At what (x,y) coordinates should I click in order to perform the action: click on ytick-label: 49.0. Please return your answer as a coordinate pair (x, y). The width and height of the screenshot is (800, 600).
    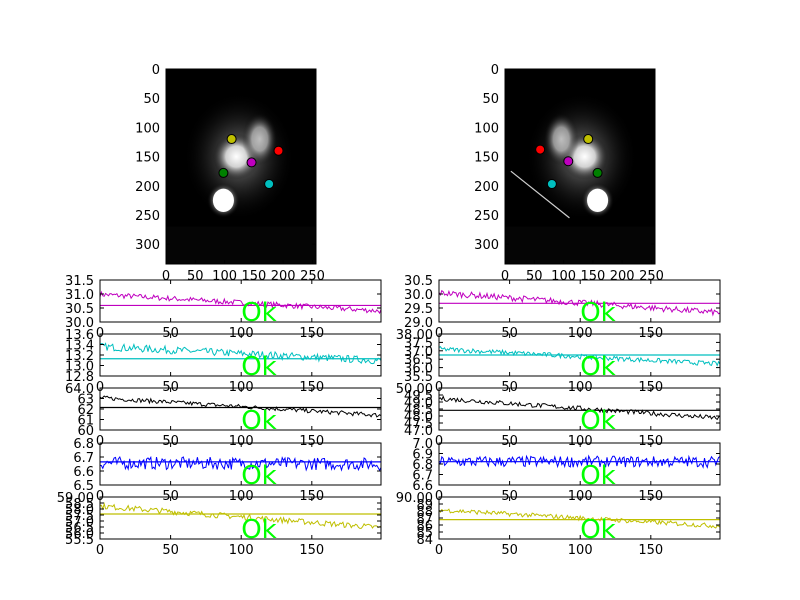
    Looking at the image, I should click on (418, 403).